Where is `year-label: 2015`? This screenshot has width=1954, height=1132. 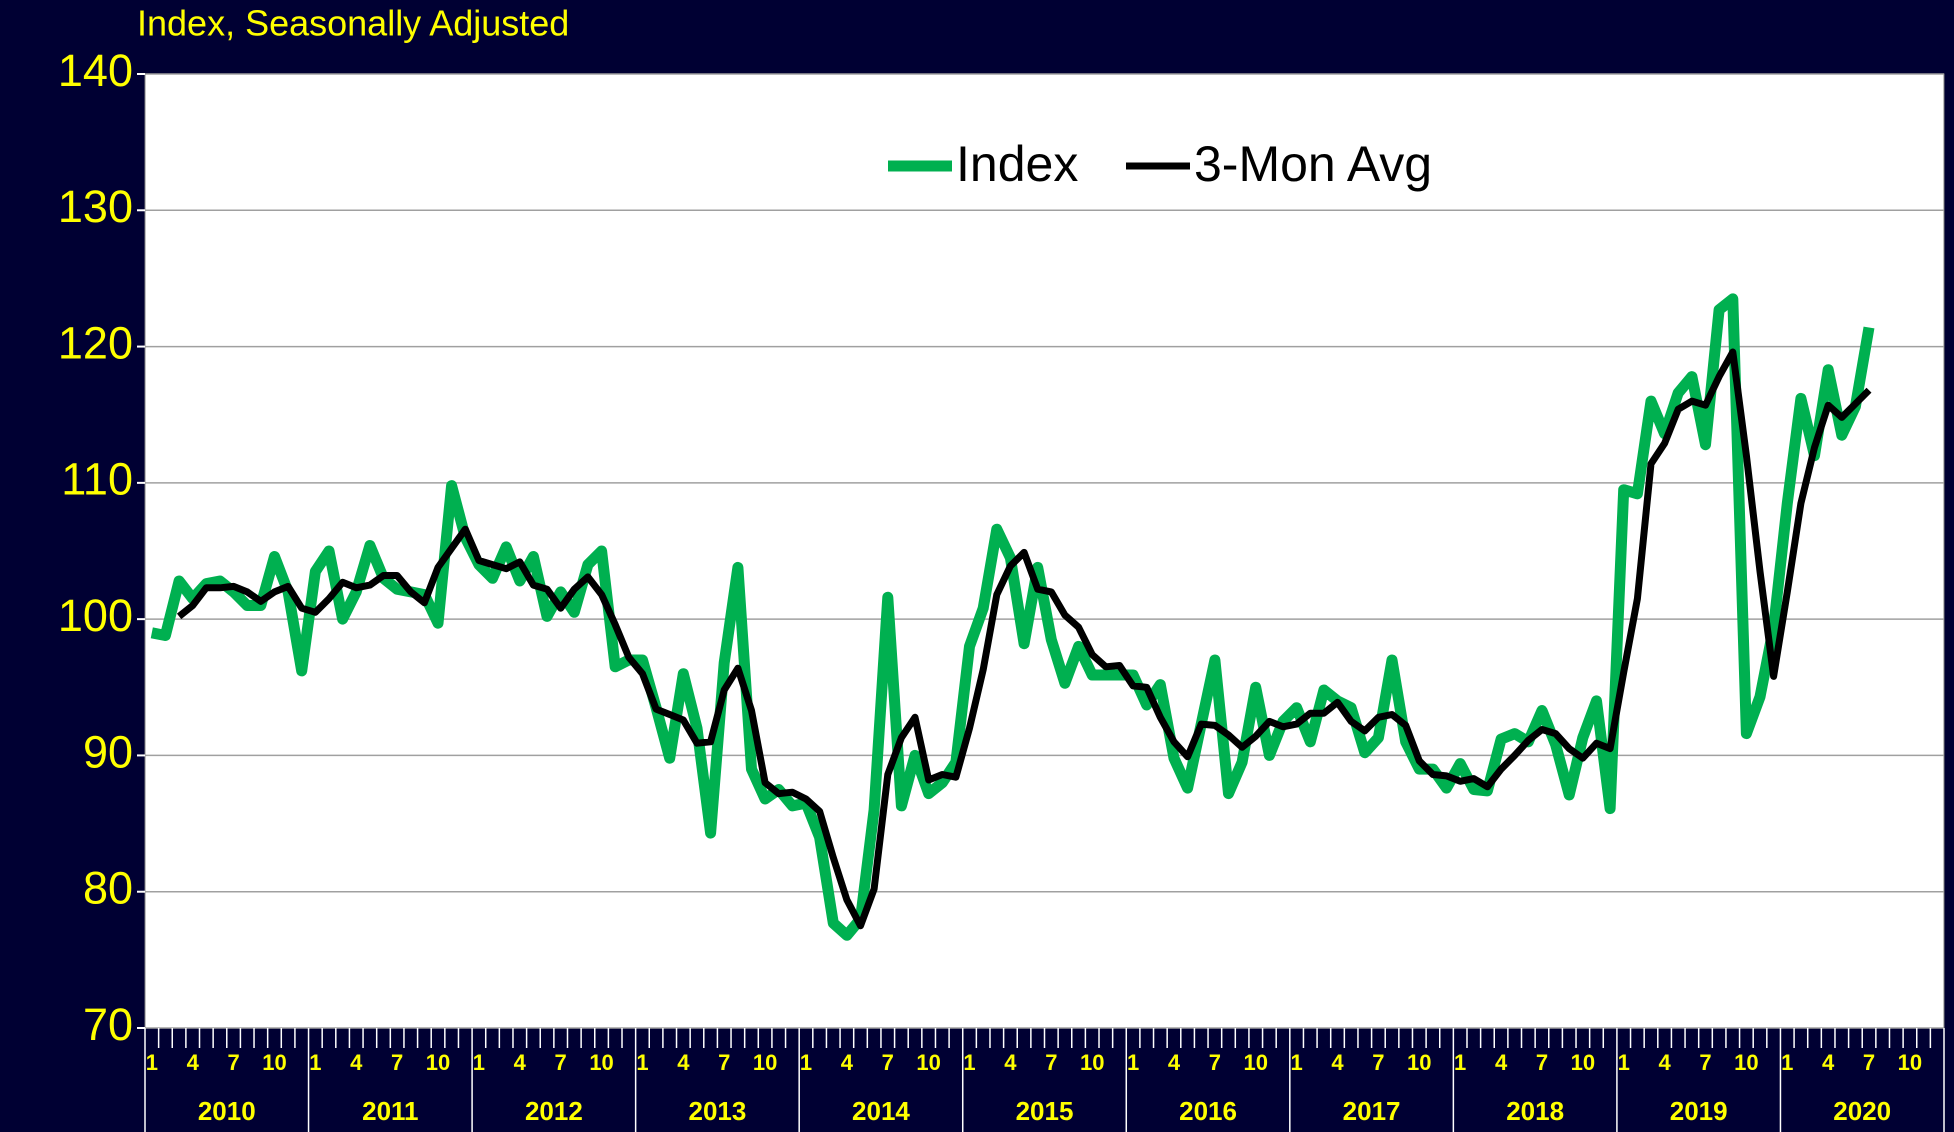 year-label: 2015 is located at coordinates (1045, 1111).